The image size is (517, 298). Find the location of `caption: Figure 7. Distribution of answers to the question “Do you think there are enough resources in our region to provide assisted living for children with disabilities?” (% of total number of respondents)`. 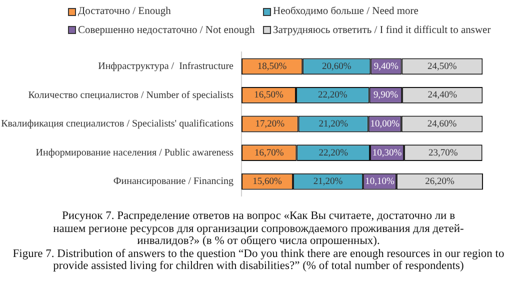

caption: Figure 7. Distribution of answers to the question “Do you think there are enough resources in our region to provide assisted living for children with disabilities?” (% of total number of respondents) is located at coordinates (259, 260).